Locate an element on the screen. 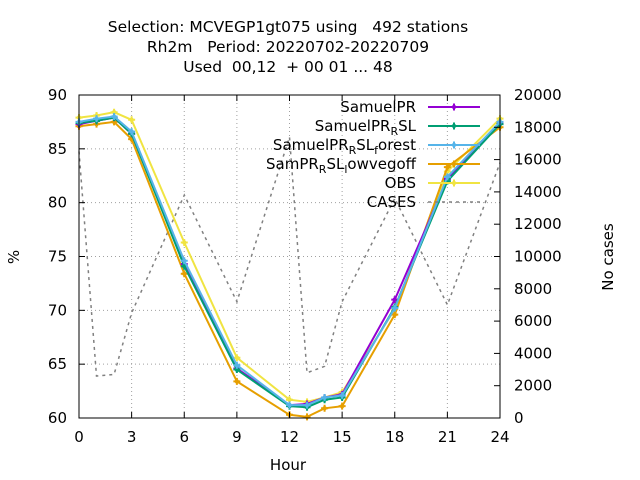 This screenshot has height=480, width=640. y-tick-label: 75 is located at coordinates (57, 257).